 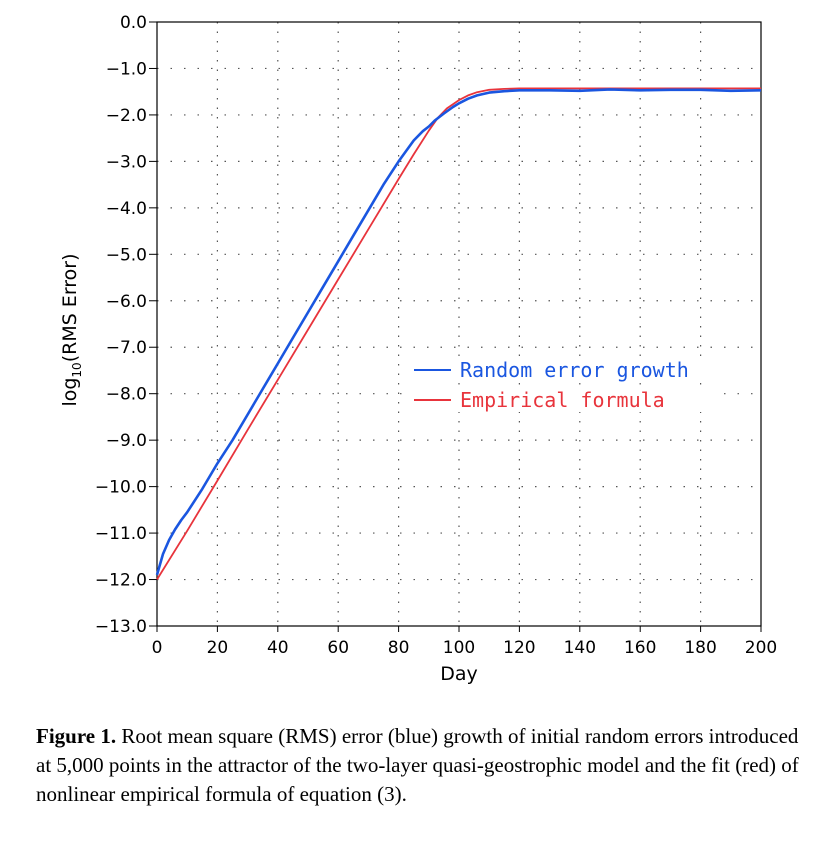 What do you see at coordinates (399, 648) in the screenshot?
I see `x-tick-label: 80` at bounding box center [399, 648].